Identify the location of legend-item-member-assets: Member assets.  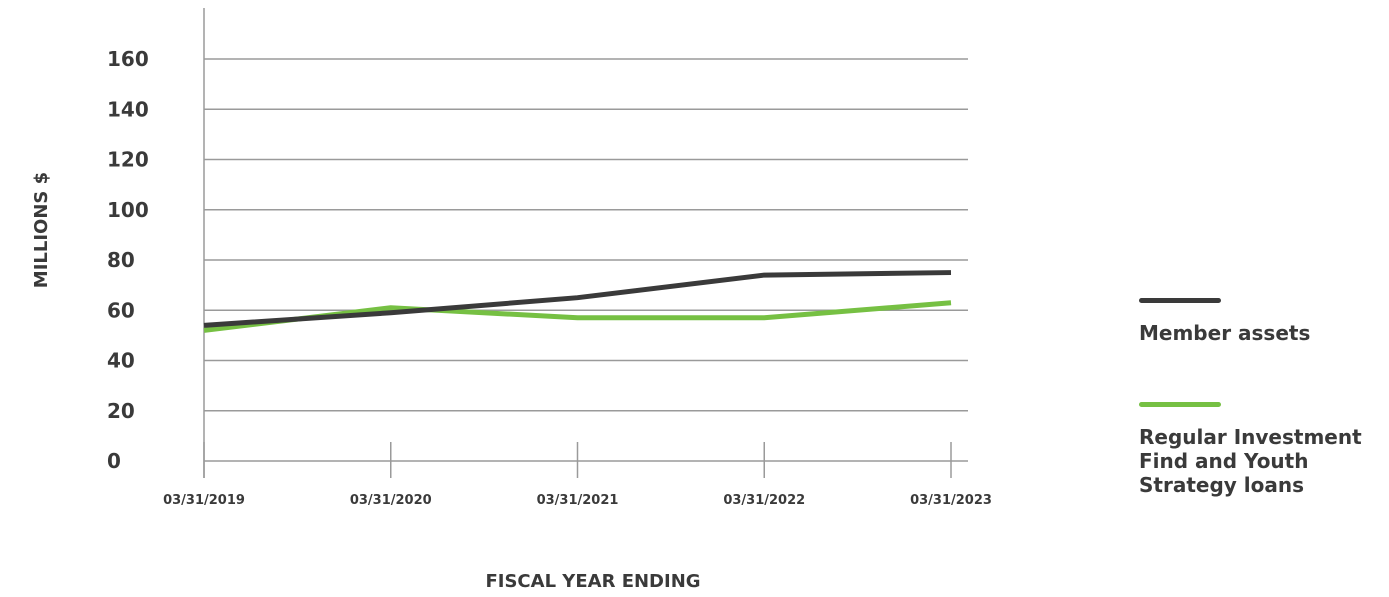
(1259, 321).